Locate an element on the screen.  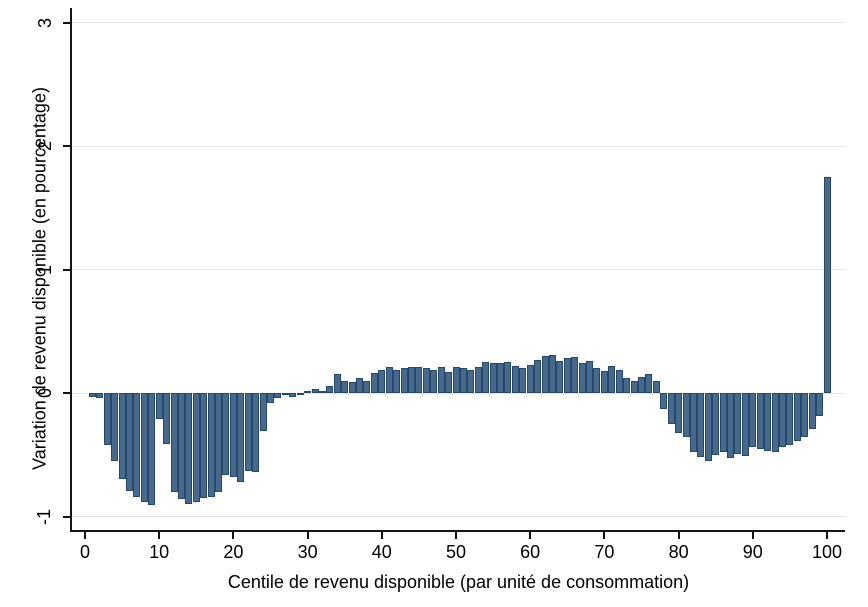
y-tick-label: 2 is located at coordinates (45, 146).